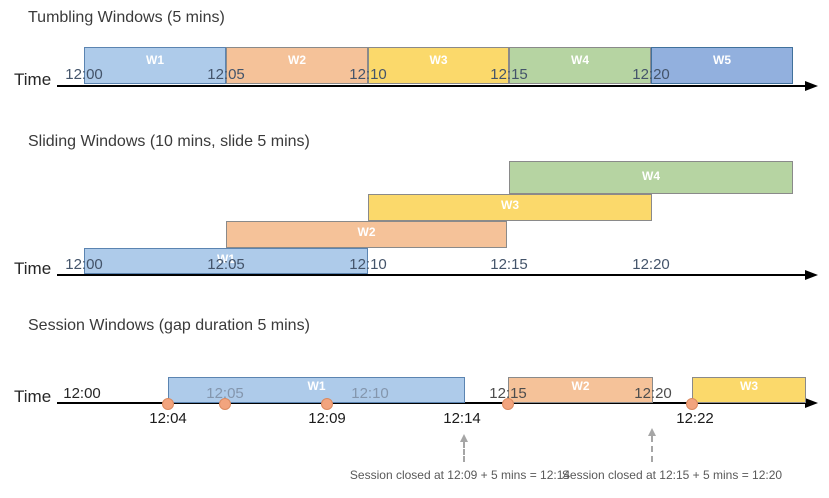 Image resolution: width=829 pixels, height=498 pixels. I want to click on tumbling-window-label-w2: W2, so click(297, 60).